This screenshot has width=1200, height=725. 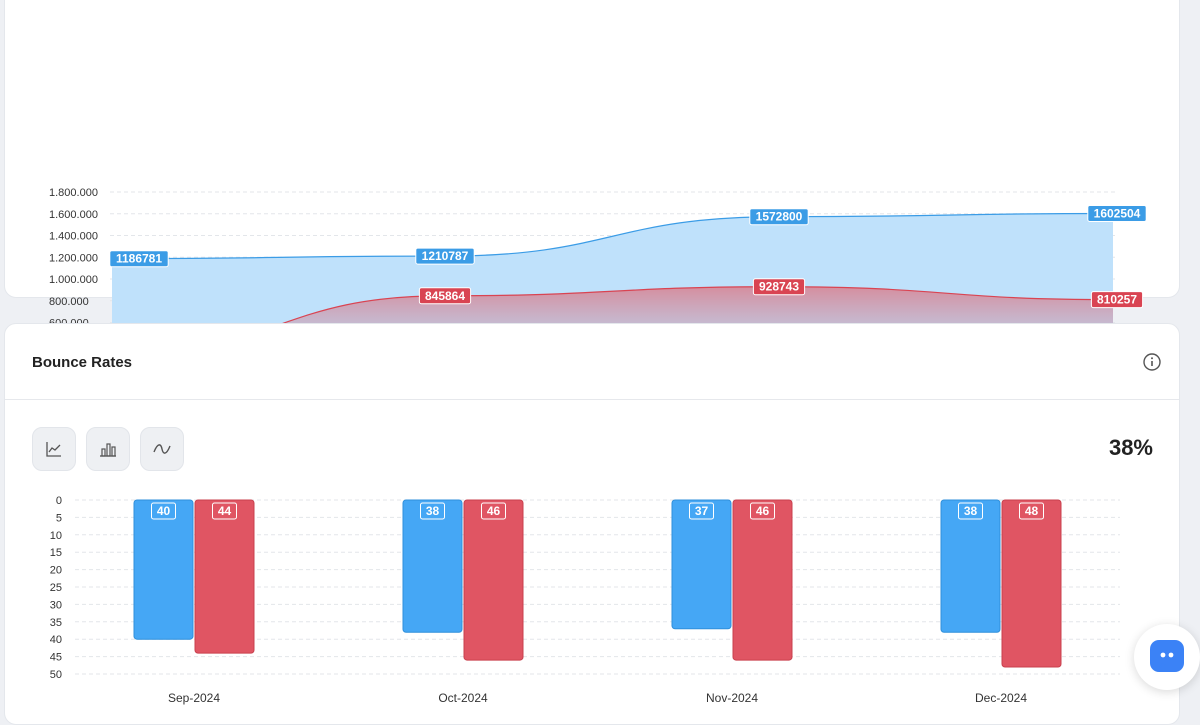 I want to click on area-data-label: 1602504, so click(x=1117, y=213).